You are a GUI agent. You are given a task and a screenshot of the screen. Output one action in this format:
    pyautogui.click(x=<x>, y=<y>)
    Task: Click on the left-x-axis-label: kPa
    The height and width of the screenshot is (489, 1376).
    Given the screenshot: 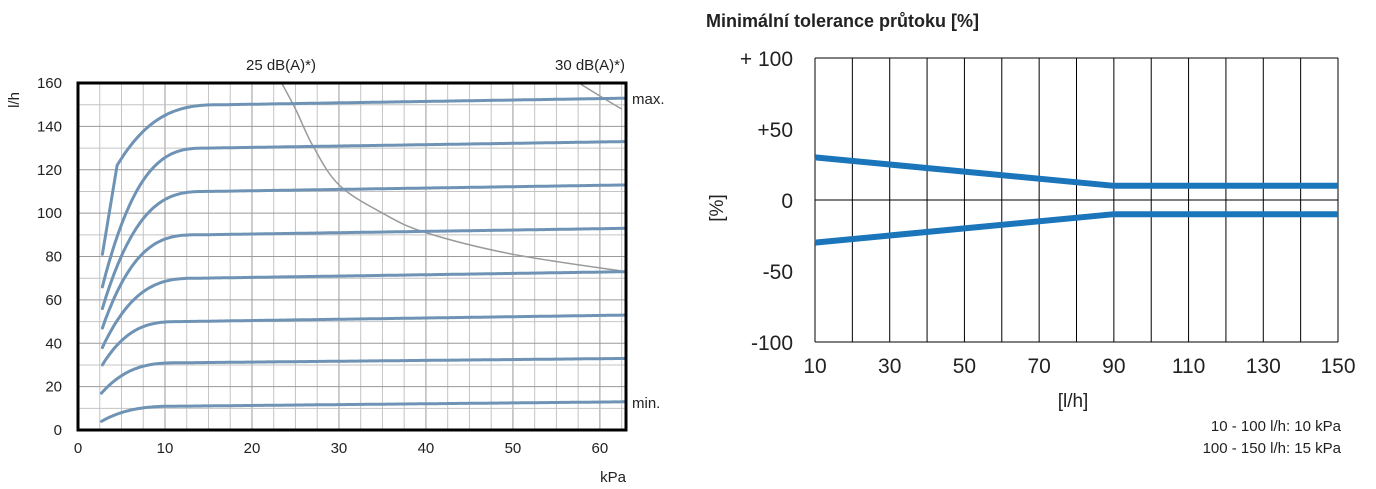 What is the action you would take?
    pyautogui.click(x=613, y=477)
    